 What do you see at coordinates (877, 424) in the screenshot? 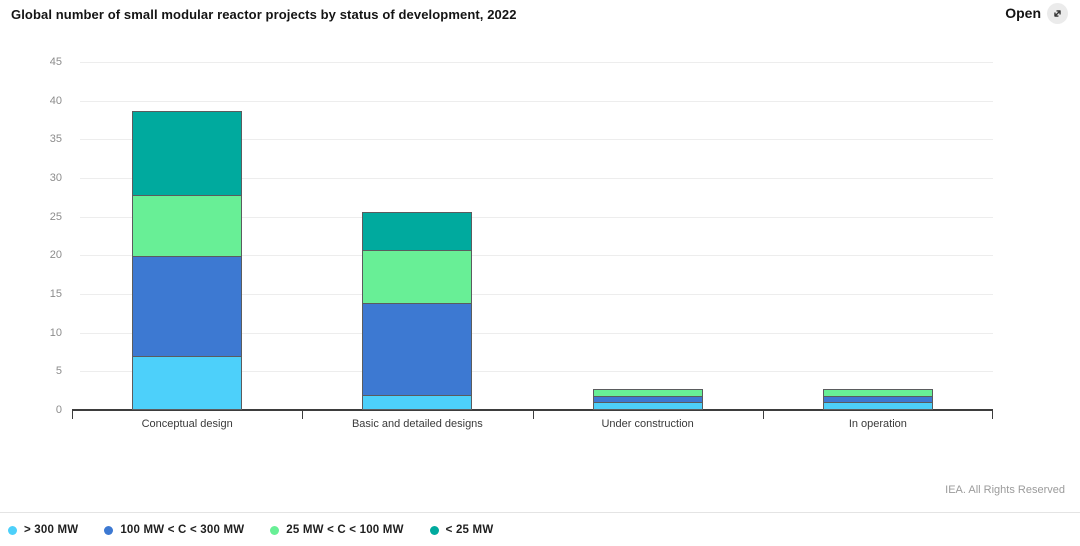
I see `x-axis-label: In operation` at bounding box center [877, 424].